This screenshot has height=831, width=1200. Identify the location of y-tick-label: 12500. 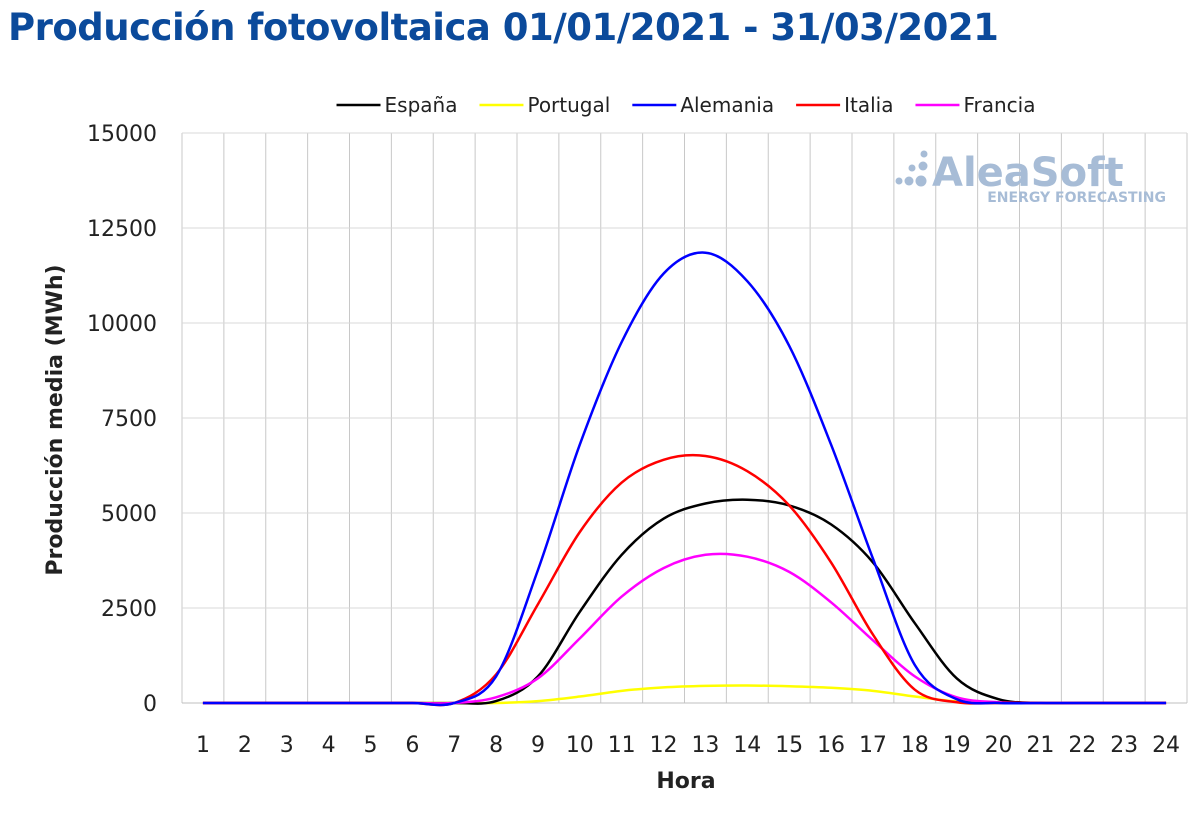
(122, 229).